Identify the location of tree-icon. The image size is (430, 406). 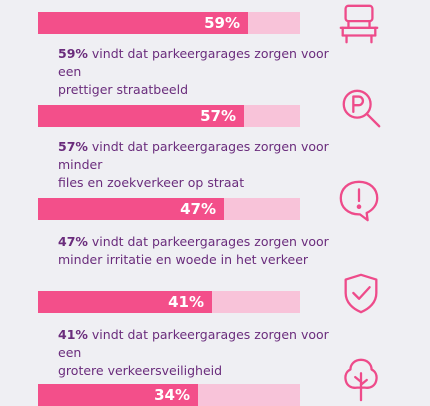
(361, 379).